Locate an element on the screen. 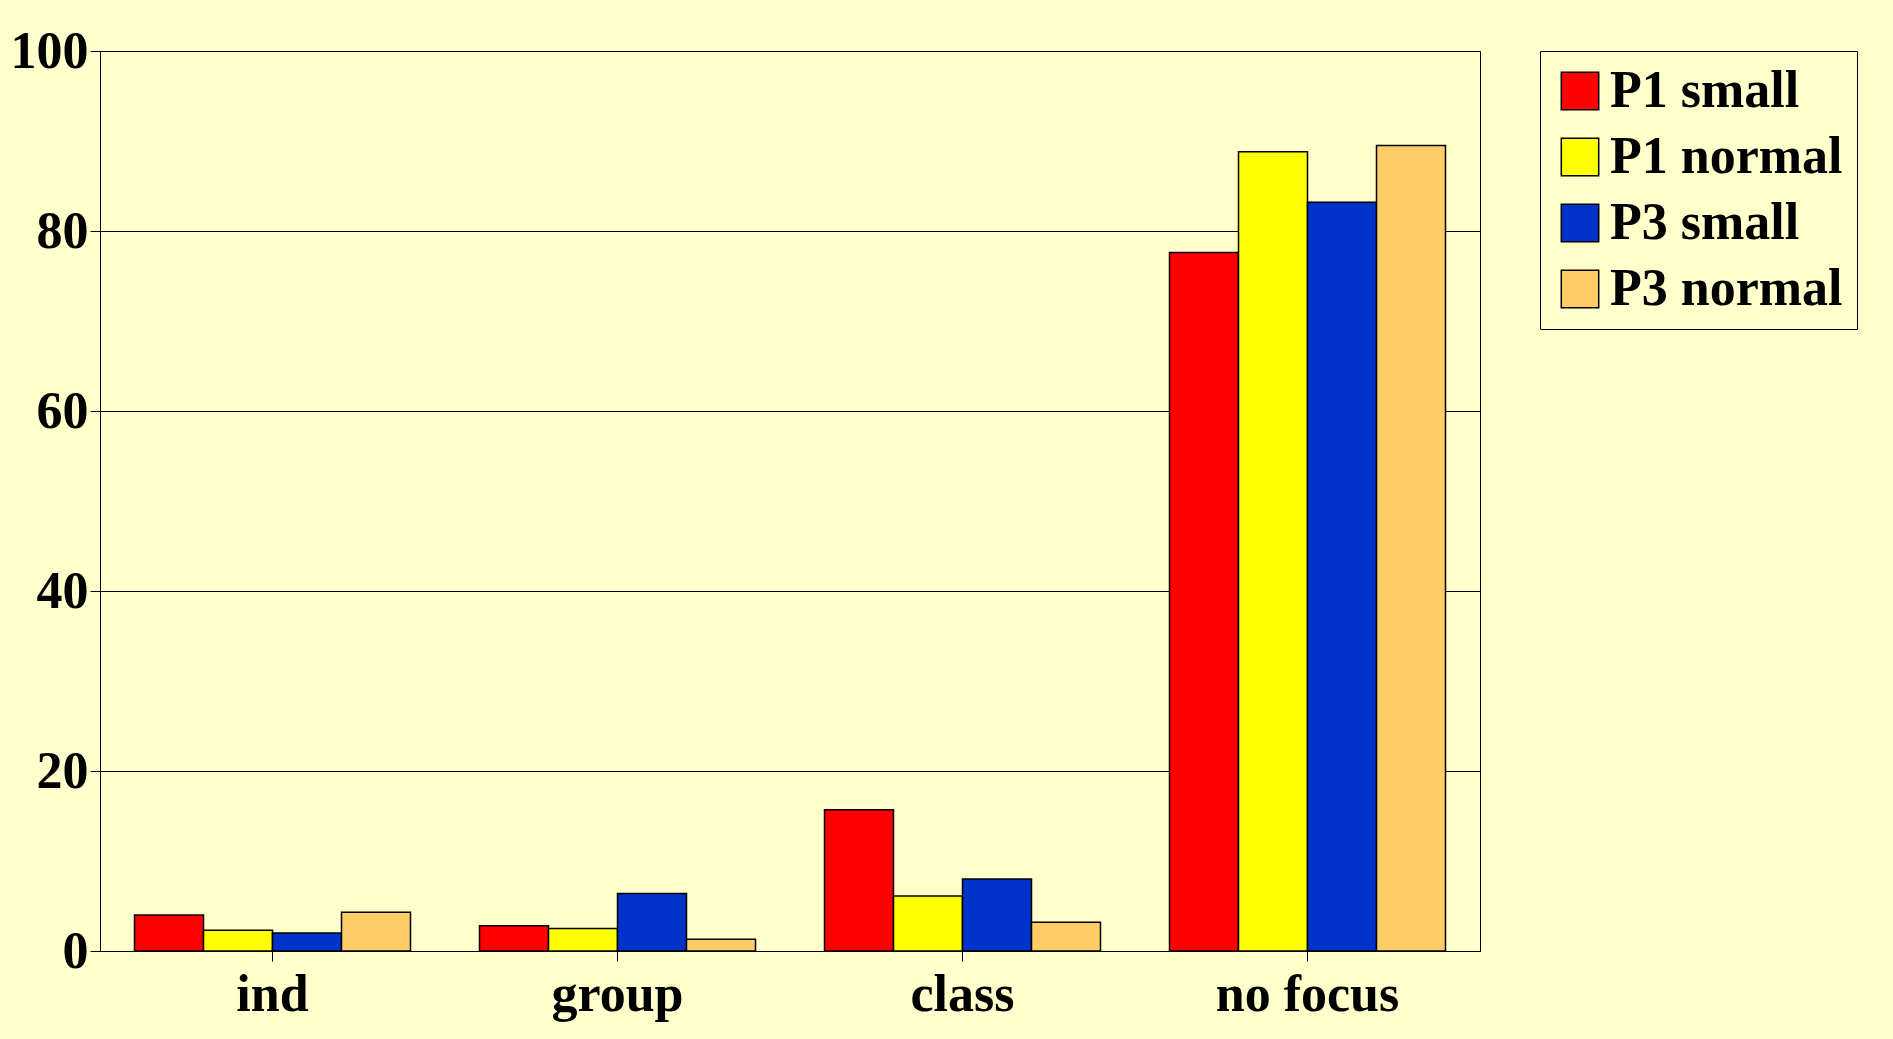 This screenshot has width=1893, height=1039. x-tick-label: no focus is located at coordinates (1307, 993).